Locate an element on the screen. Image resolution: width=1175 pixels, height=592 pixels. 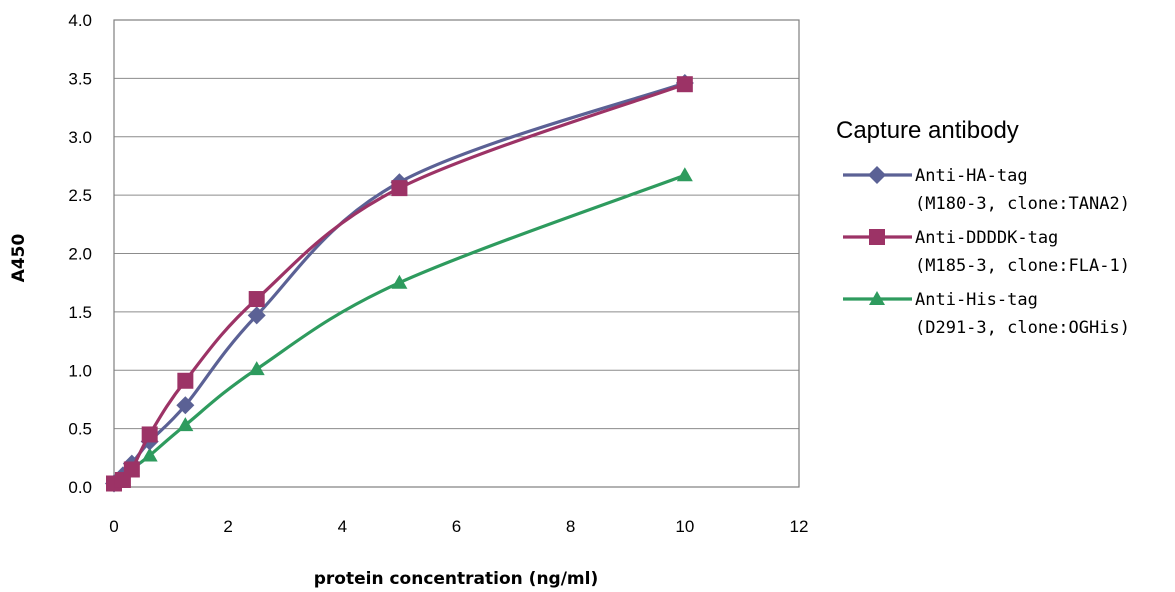
y-tick-label: 1.0 is located at coordinates (80, 370).